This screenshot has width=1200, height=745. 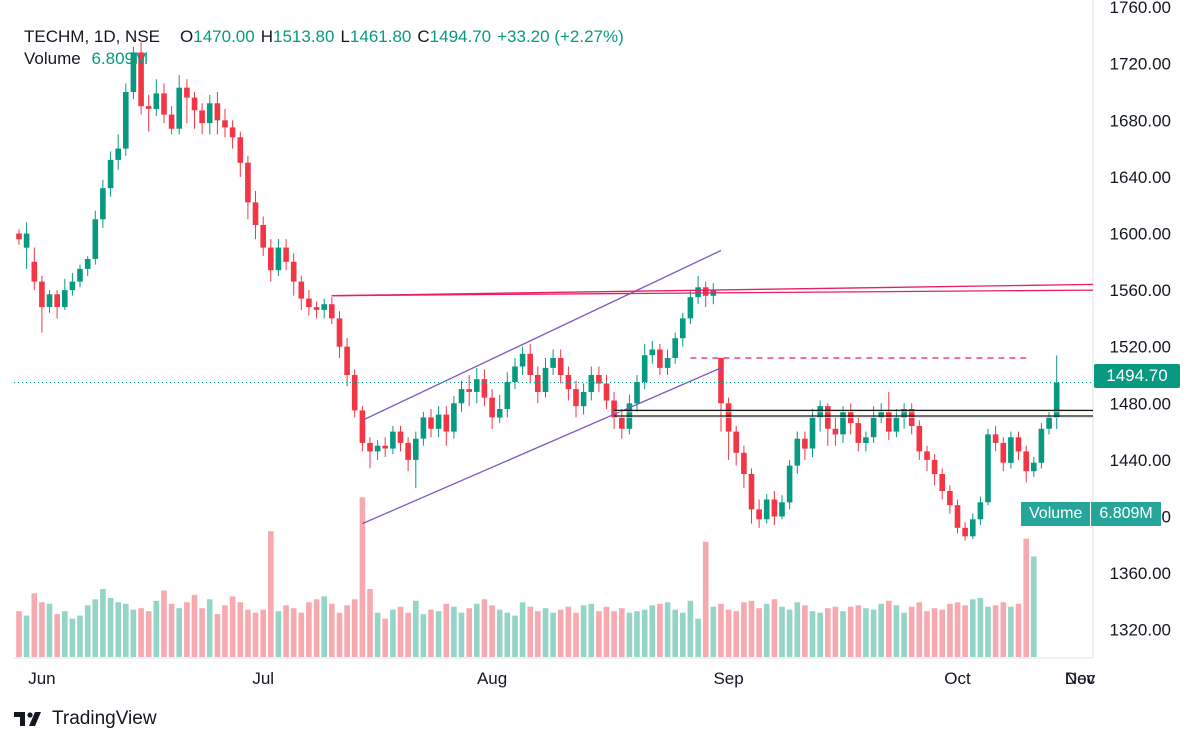 I want to click on resistance-2-line, so click(x=712, y=293).